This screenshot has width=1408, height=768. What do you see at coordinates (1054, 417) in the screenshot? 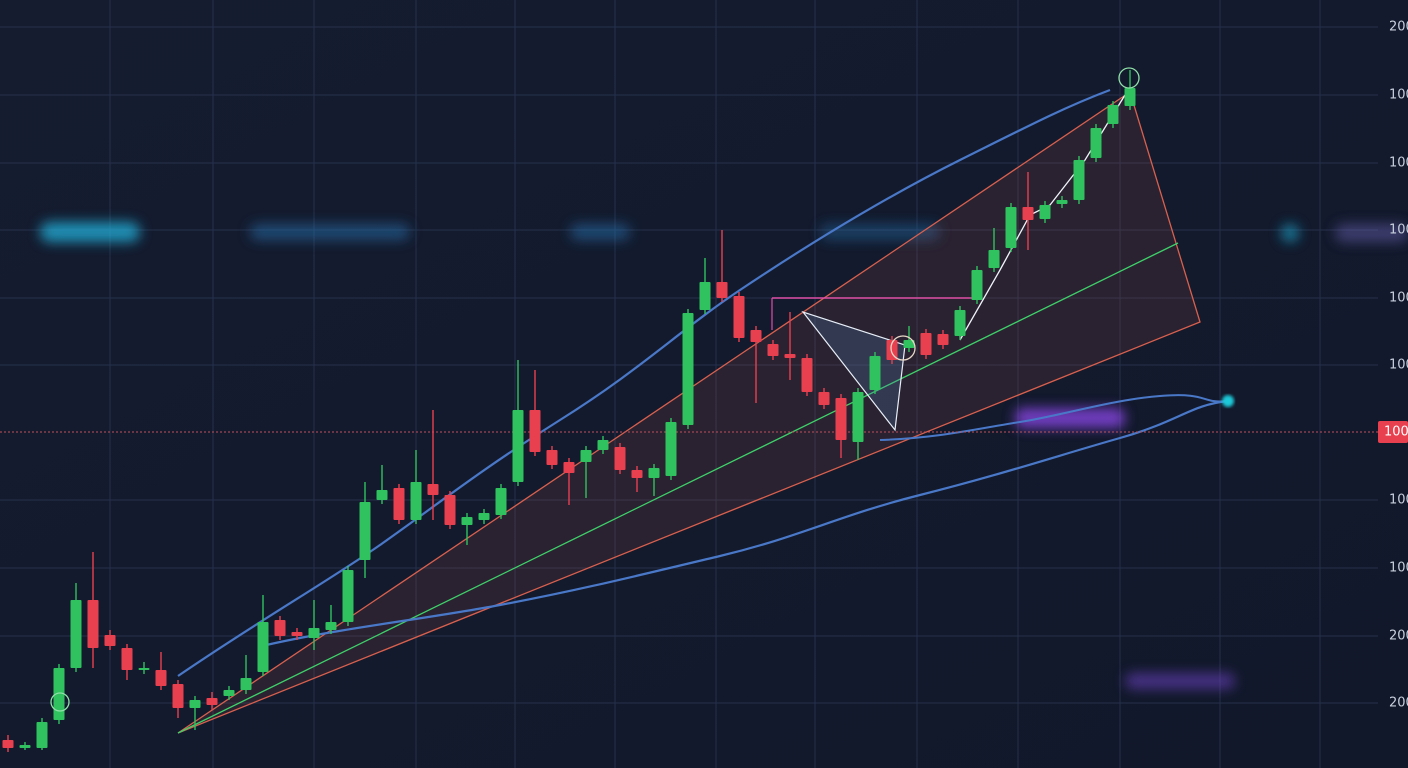
I see `mid-band` at bounding box center [1054, 417].